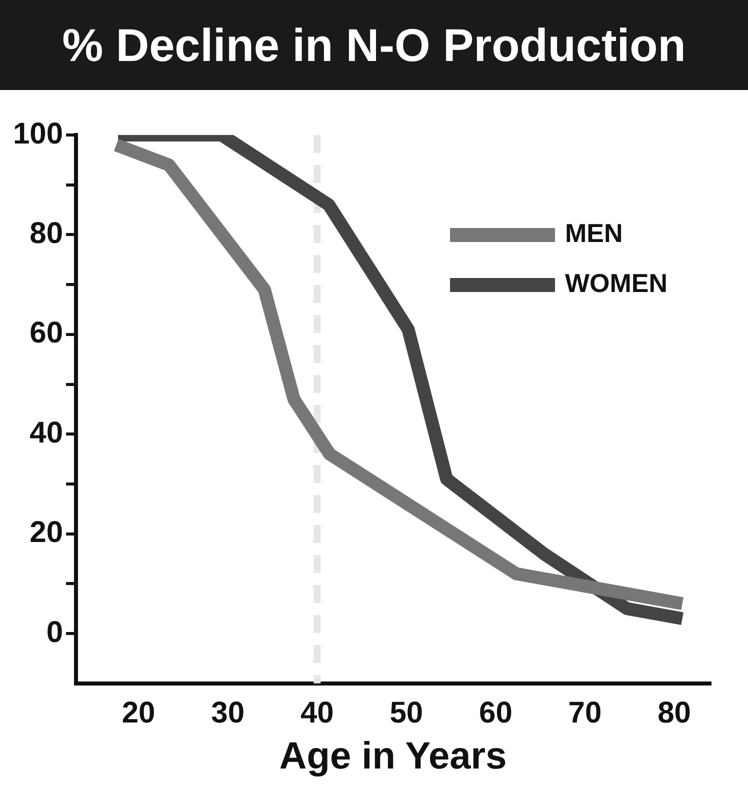  I want to click on chart-title: % Decline in N-O Production, so click(374, 45).